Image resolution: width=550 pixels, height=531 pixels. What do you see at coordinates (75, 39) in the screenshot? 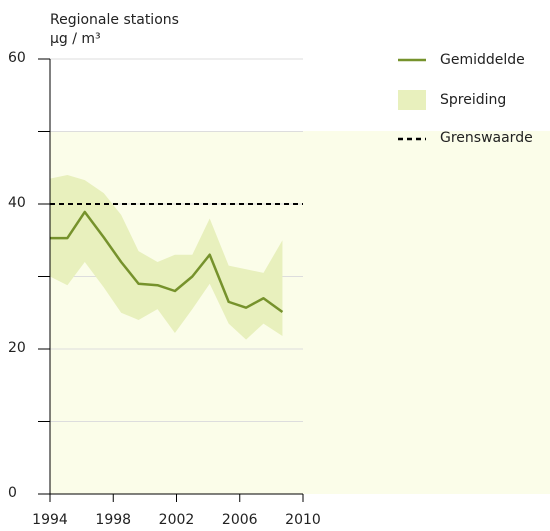
I see `y-axis-label: µg / m³` at bounding box center [75, 39].